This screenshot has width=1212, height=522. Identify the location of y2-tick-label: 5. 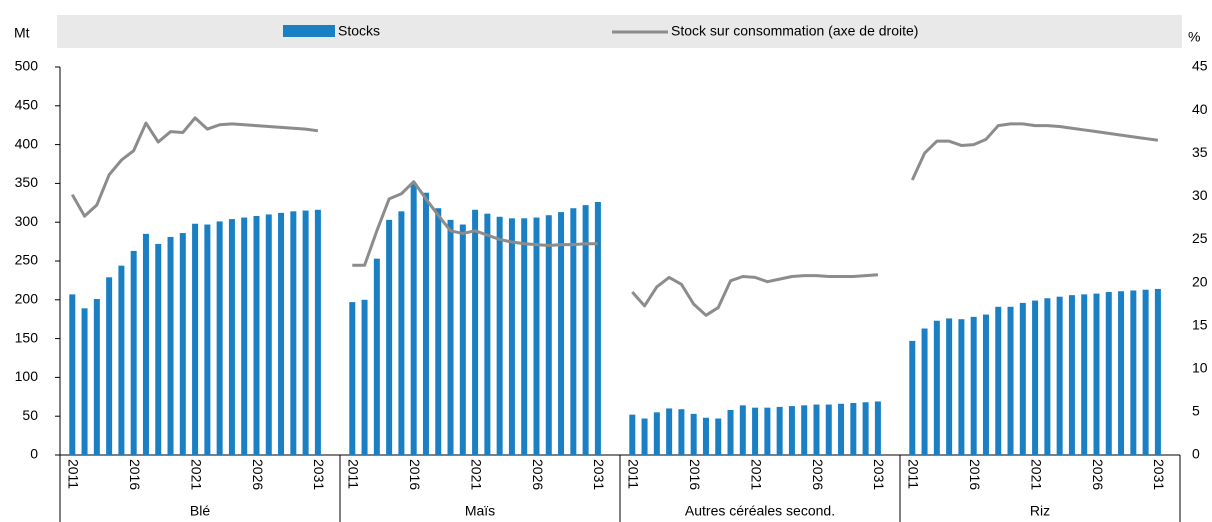
(1196, 411).